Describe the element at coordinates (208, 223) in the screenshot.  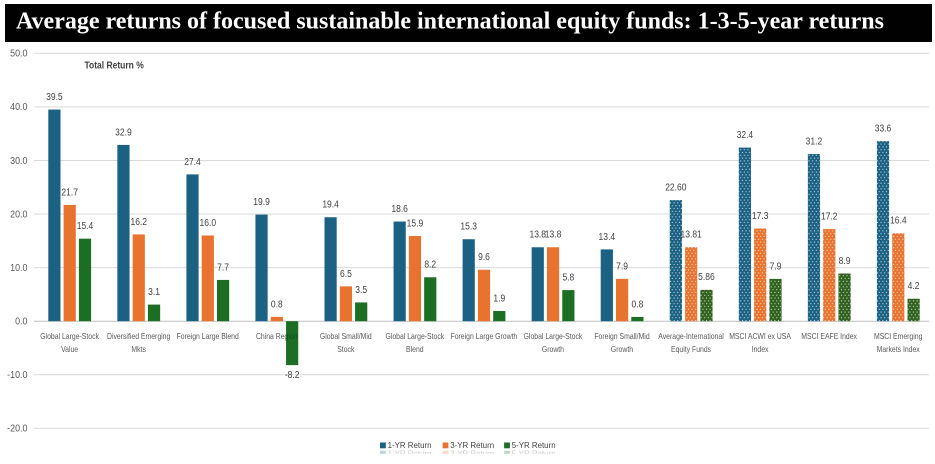
I see `svg-text: 16.0` at that location.